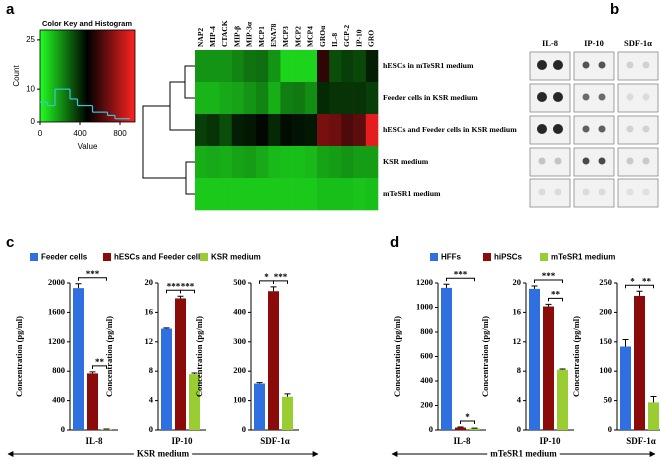 Image resolution: width=660 pixels, height=461 pixels. What do you see at coordinates (10, 242) in the screenshot?
I see `panel-label: c` at bounding box center [10, 242].